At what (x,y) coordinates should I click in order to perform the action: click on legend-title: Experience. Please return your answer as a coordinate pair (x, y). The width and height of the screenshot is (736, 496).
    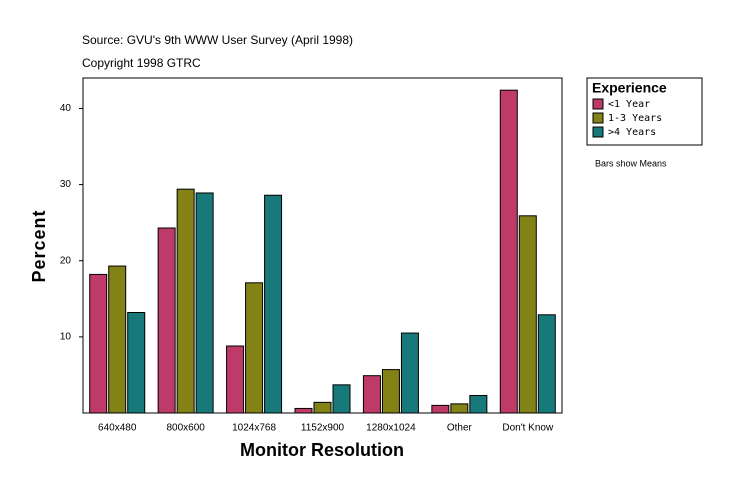
    Looking at the image, I should click on (629, 88).